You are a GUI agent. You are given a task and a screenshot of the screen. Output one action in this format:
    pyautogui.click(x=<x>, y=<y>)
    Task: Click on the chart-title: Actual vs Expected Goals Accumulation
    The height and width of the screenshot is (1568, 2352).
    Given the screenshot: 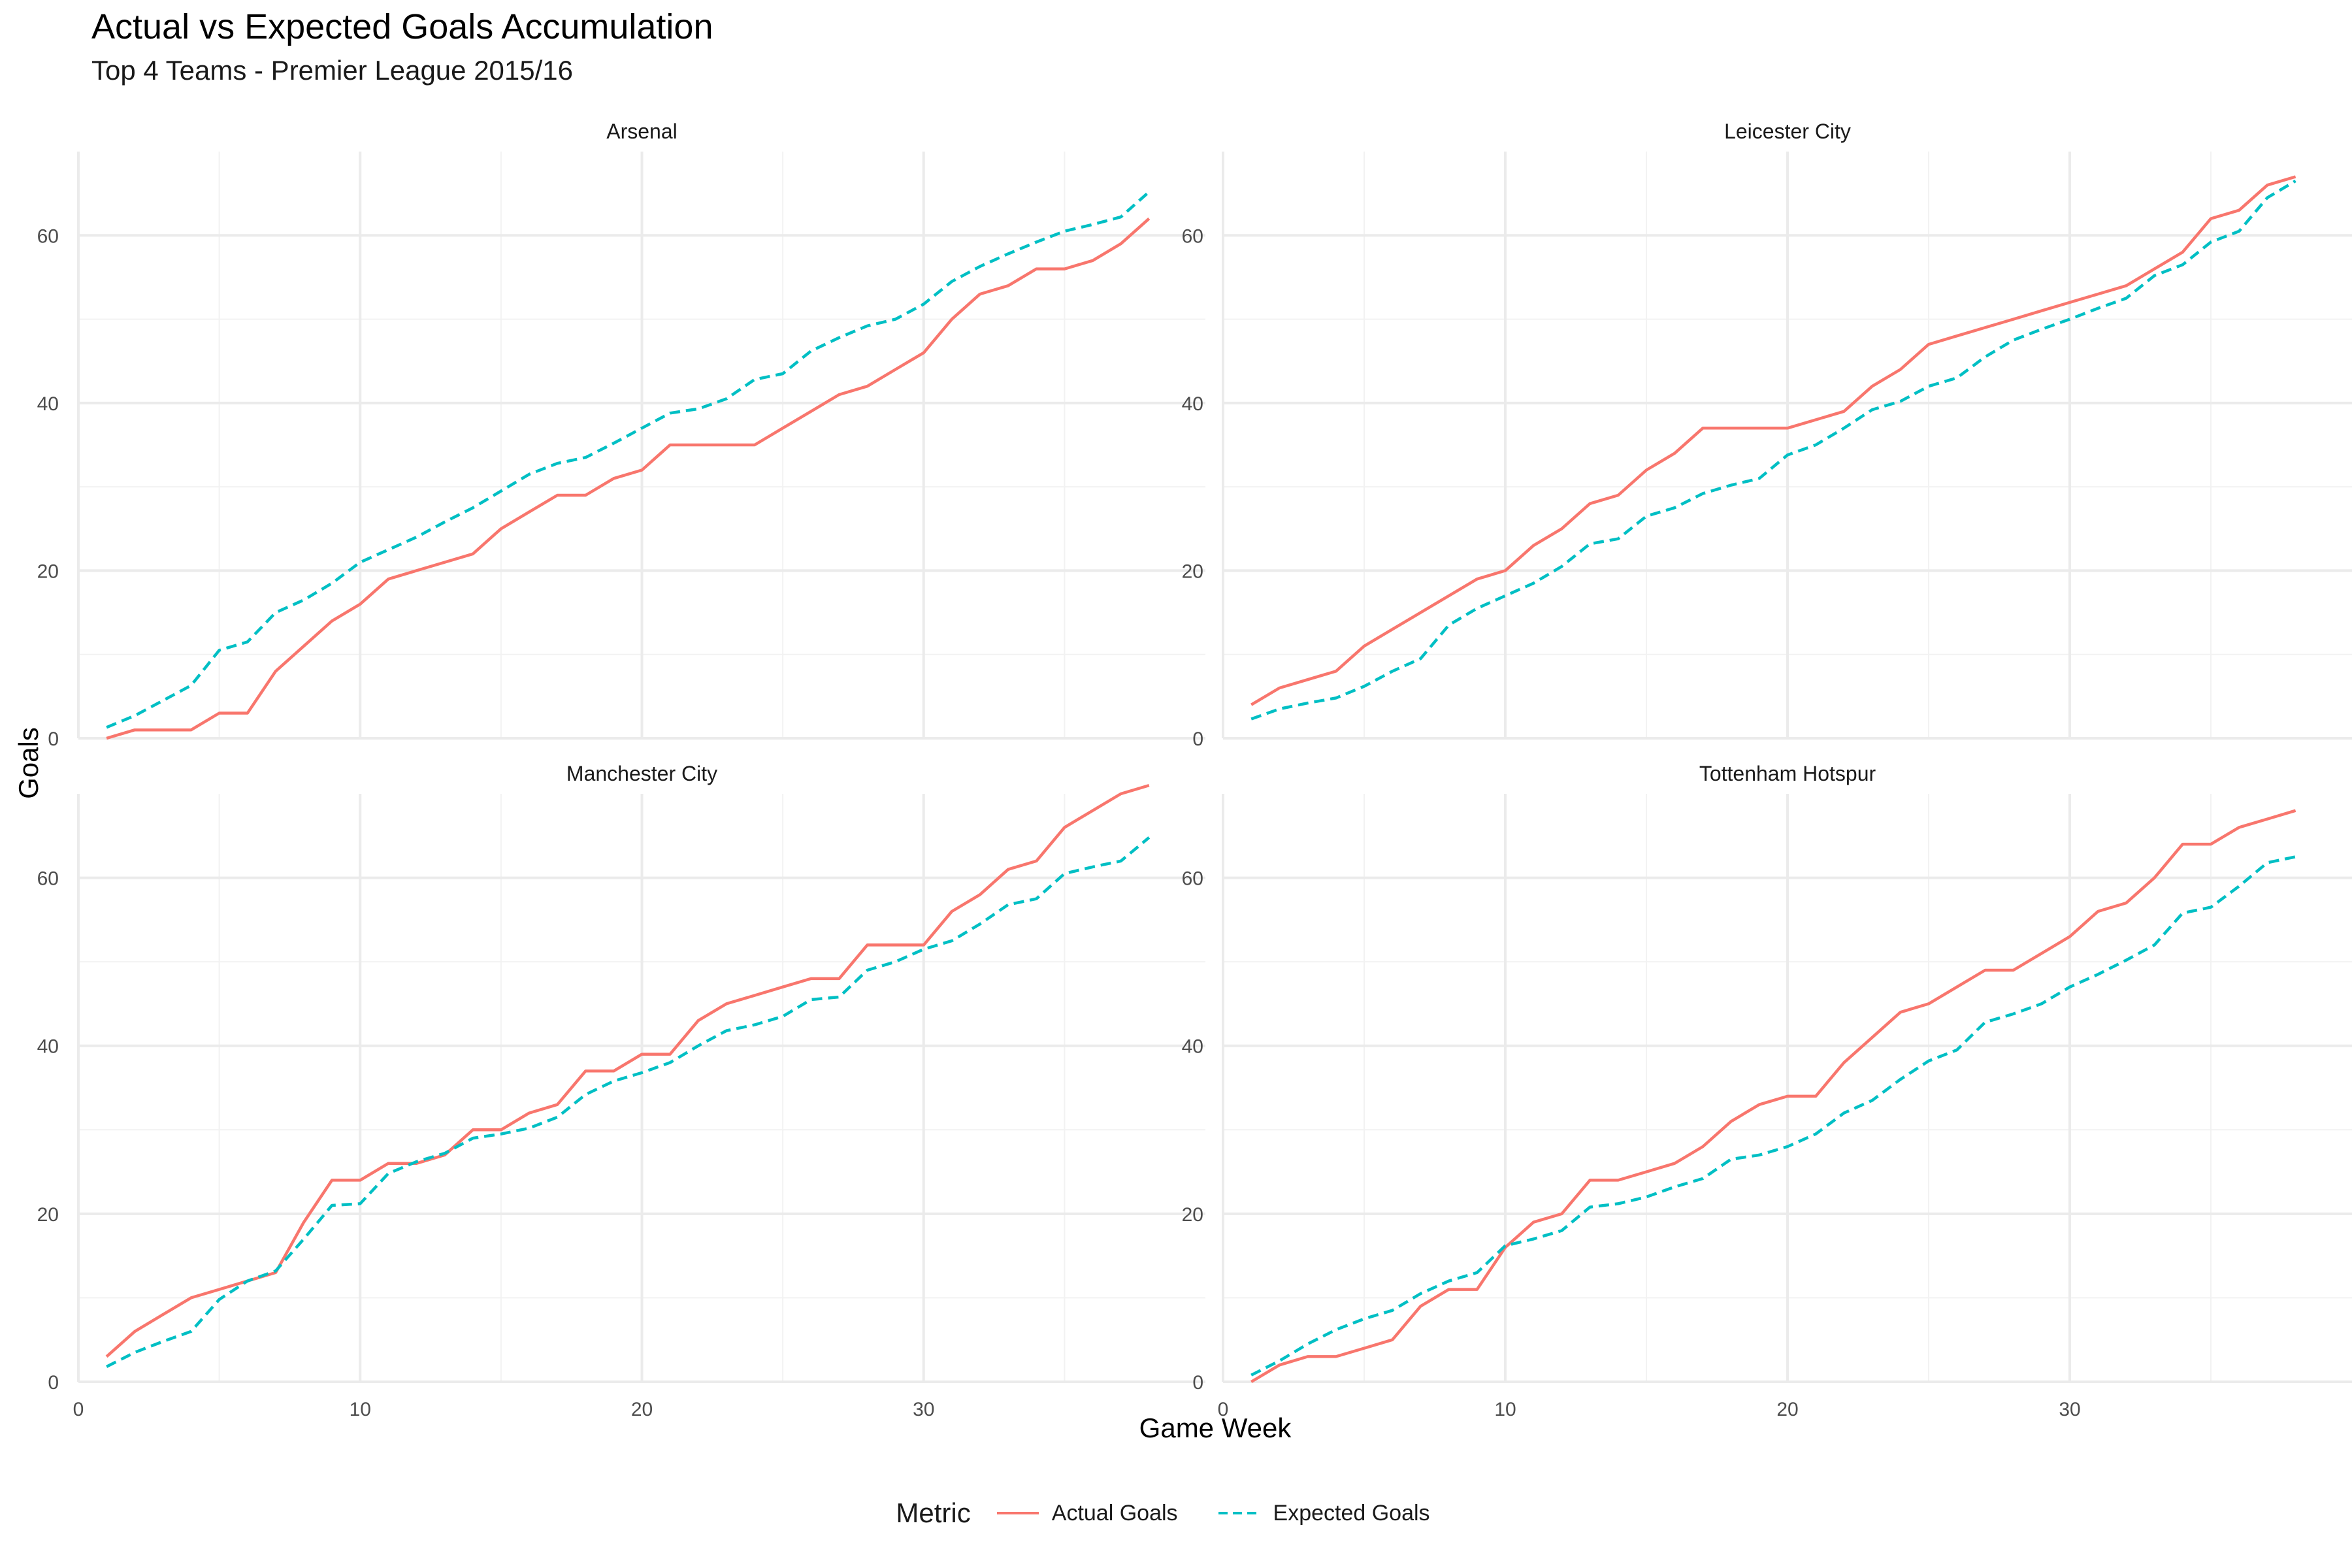 What is the action you would take?
    pyautogui.click(x=402, y=26)
    